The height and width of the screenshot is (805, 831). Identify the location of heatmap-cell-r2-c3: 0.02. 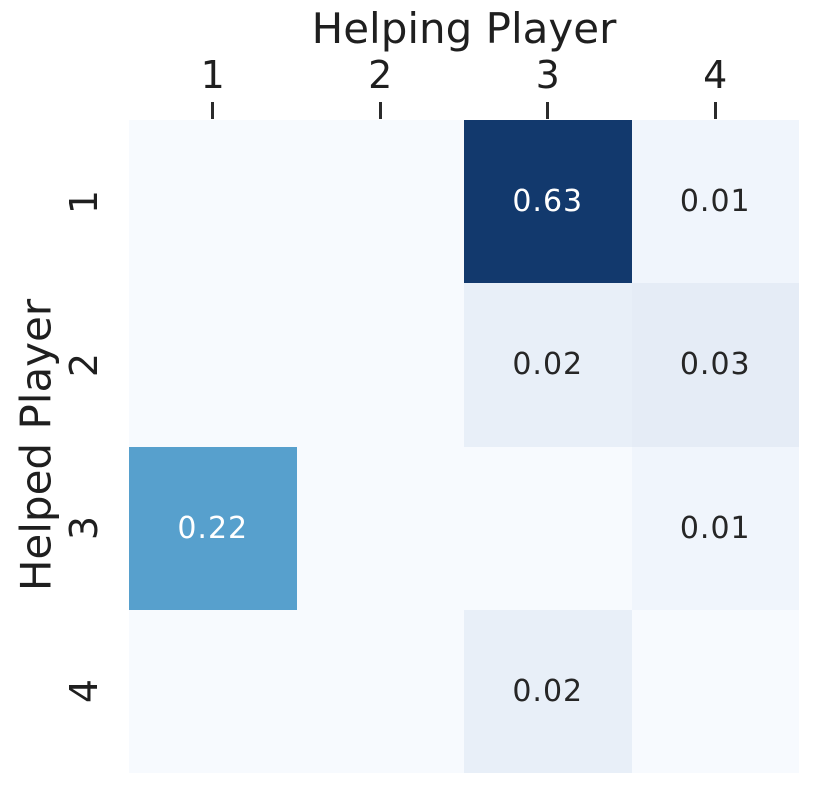
(548, 365).